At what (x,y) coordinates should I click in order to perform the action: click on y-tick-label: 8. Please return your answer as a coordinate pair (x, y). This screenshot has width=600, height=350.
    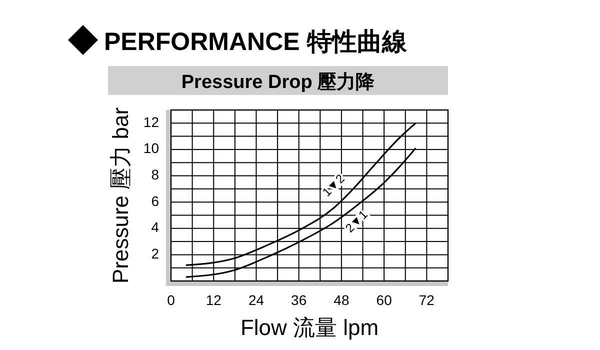
    Looking at the image, I should click on (155, 174).